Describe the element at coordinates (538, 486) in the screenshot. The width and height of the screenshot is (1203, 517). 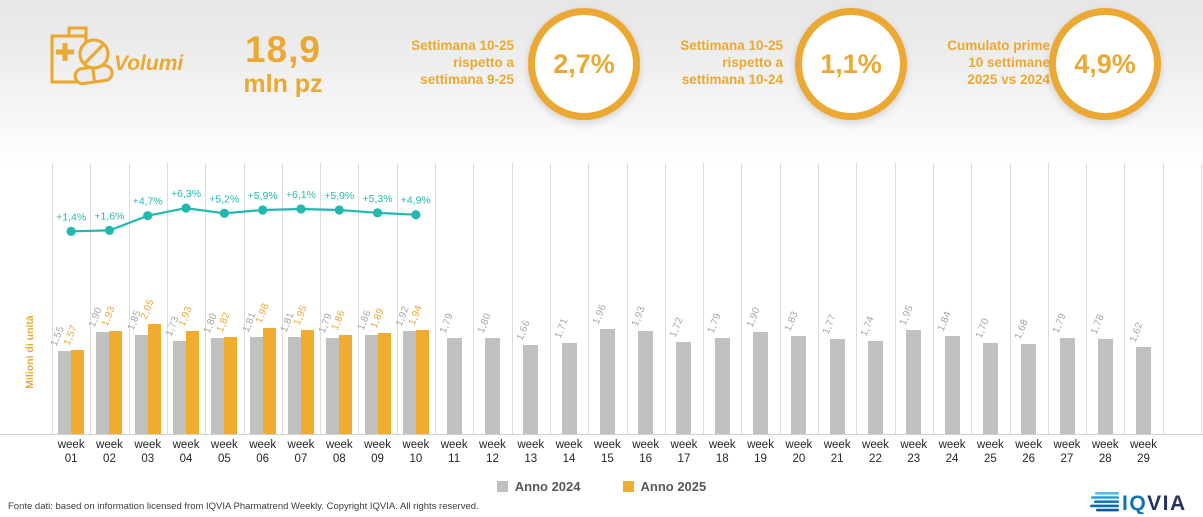
I see `legend-item-anno-2024: Anno 2024` at that location.